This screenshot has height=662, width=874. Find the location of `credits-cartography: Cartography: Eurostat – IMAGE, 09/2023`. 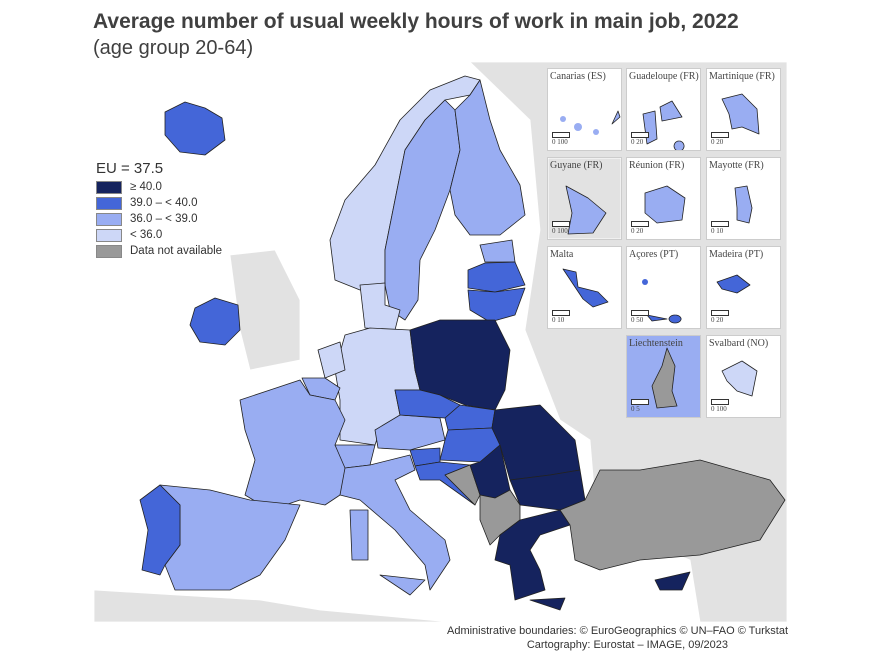

credits-cartography: Cartography: Eurostat – IMAGE, 09/2023 is located at coordinates (627, 645).